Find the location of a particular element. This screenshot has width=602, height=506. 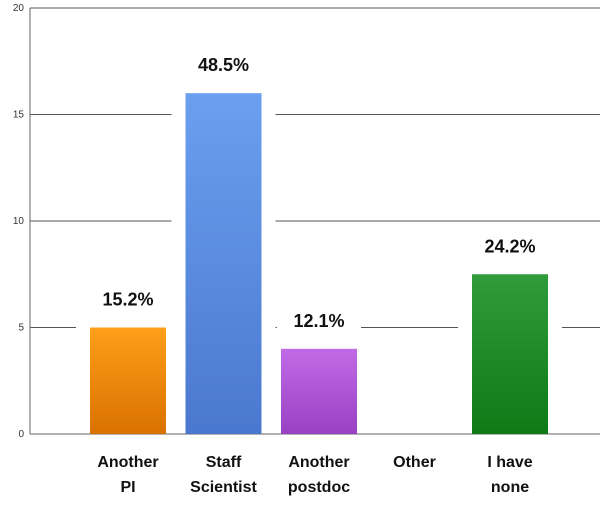

data-label: 12.1% is located at coordinates (318, 321).